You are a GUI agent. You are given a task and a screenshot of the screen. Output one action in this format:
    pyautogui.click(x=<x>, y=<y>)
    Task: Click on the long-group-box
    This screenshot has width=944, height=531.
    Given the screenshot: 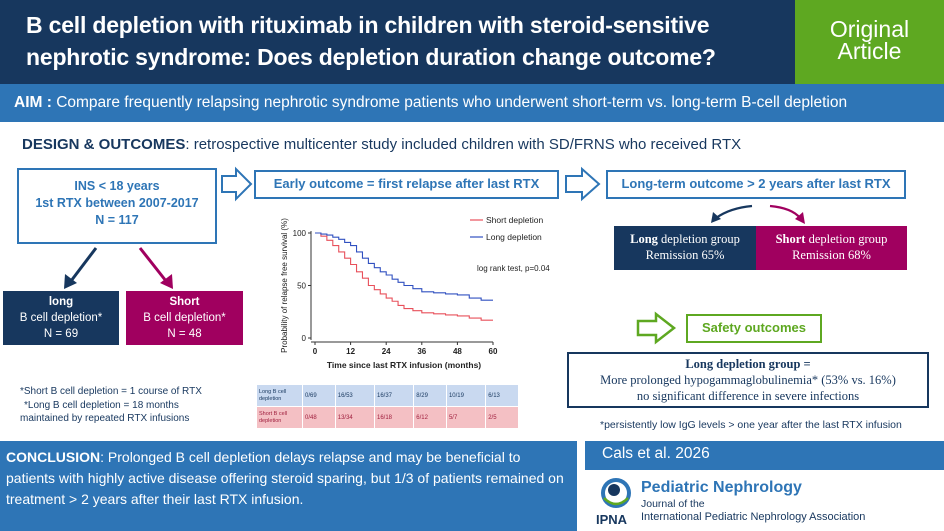 What is the action you would take?
    pyautogui.click(x=61, y=318)
    